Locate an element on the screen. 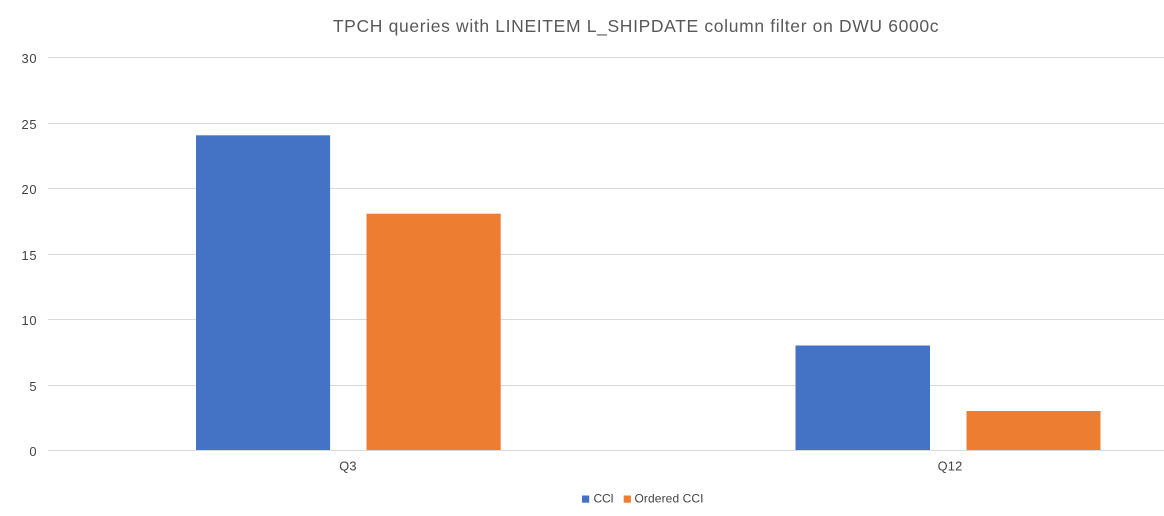 The height and width of the screenshot is (516, 1164). svg-text: 5 is located at coordinates (33, 386).